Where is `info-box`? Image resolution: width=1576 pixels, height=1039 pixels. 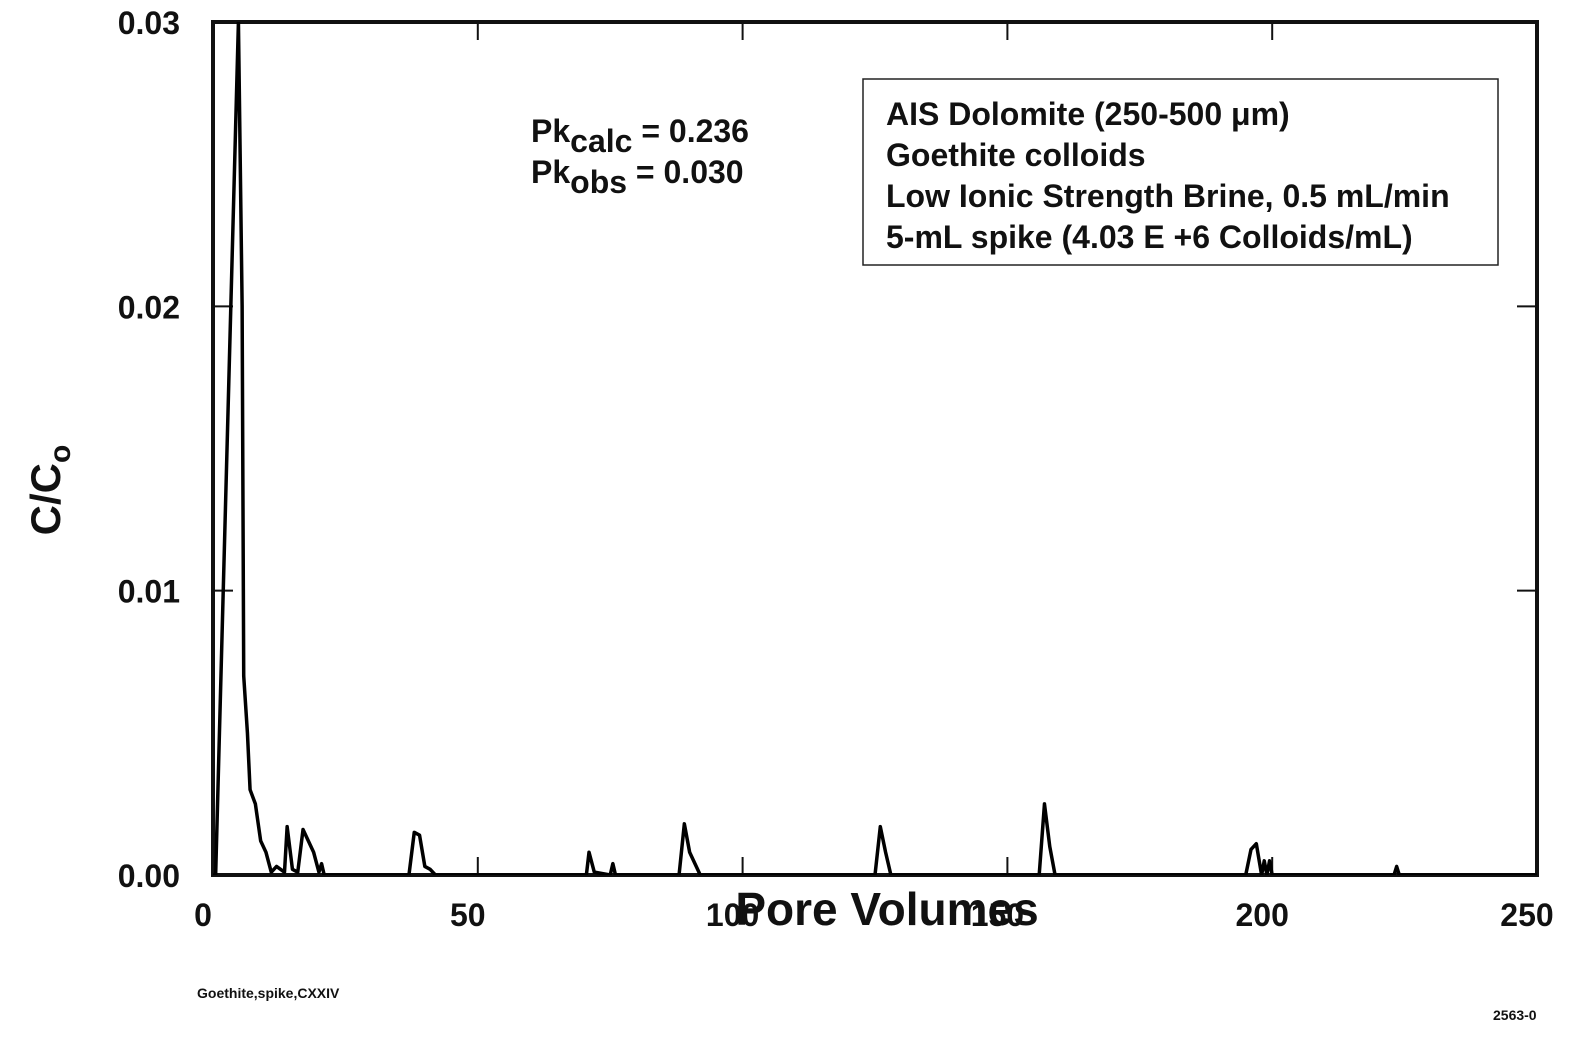 info-box is located at coordinates (1180, 172).